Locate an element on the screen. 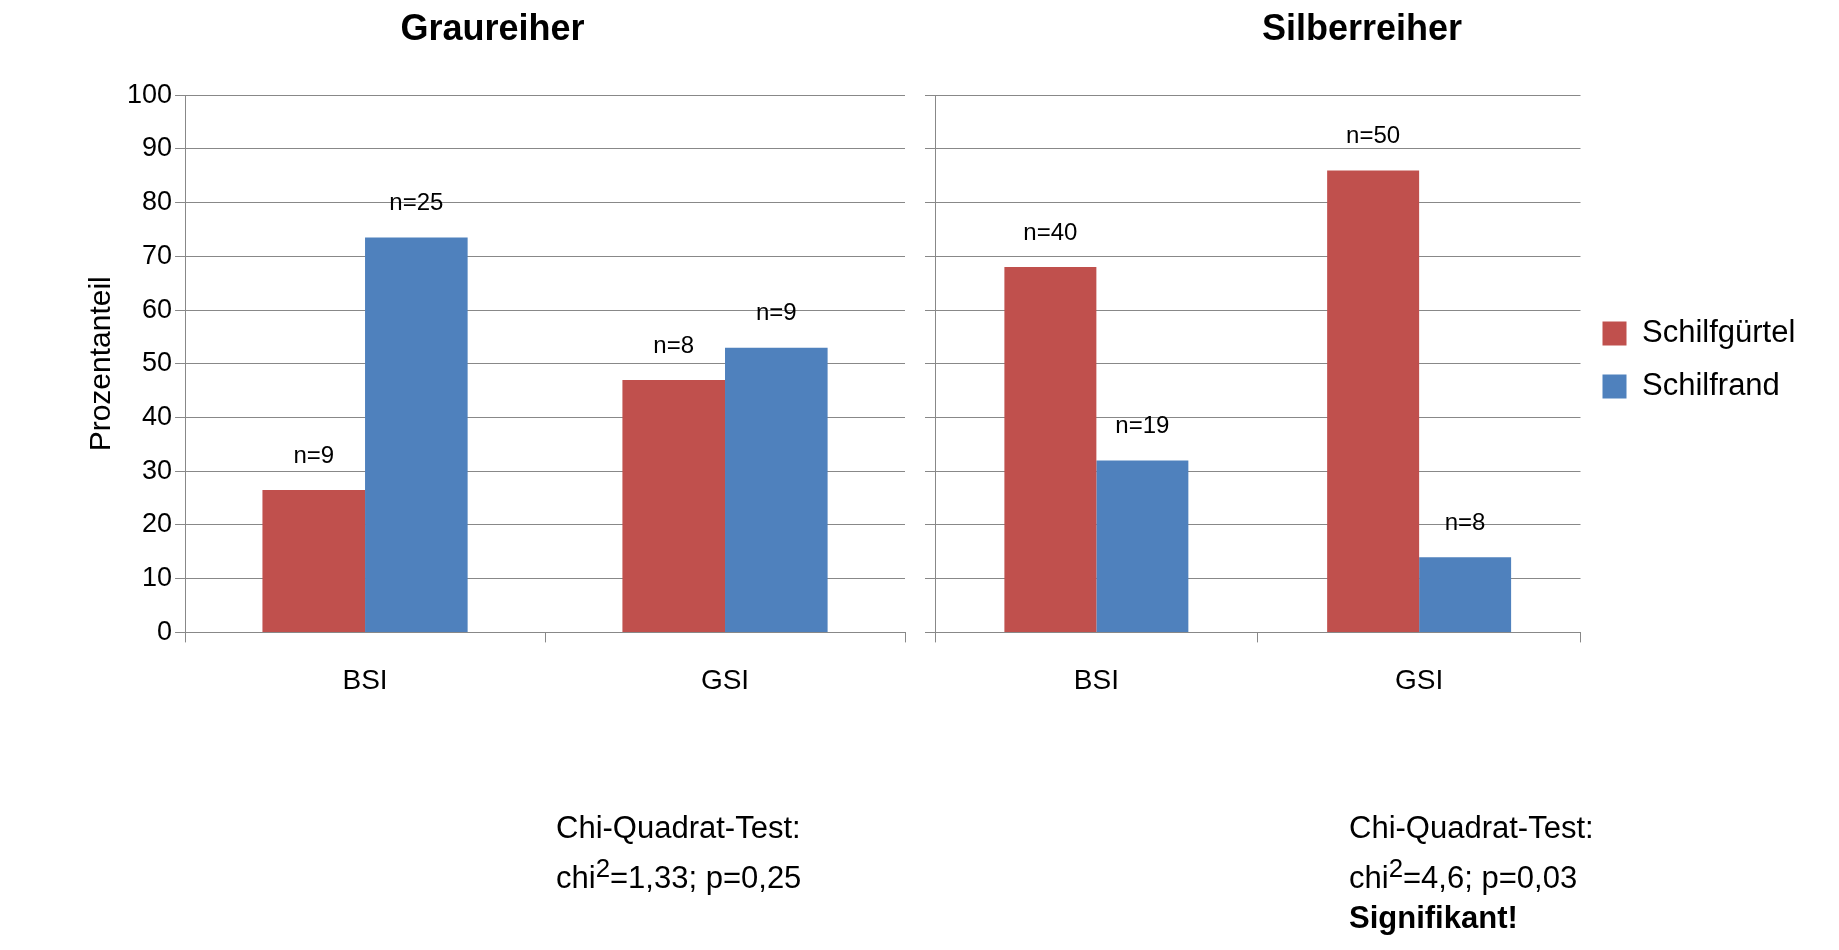 The image size is (1839, 950). y-tick-label: 70 is located at coordinates (157, 254).